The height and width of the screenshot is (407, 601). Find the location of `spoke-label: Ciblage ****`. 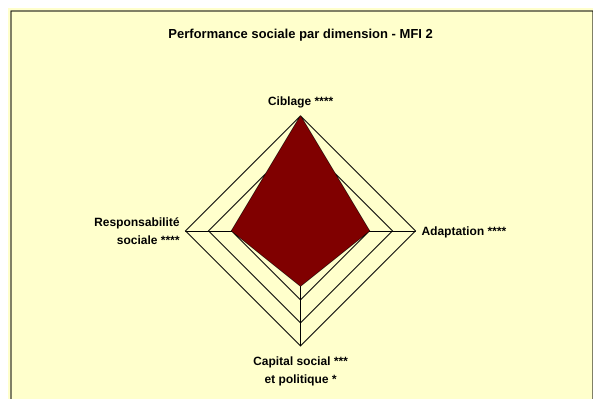

spoke-label: Ciblage **** is located at coordinates (301, 101).